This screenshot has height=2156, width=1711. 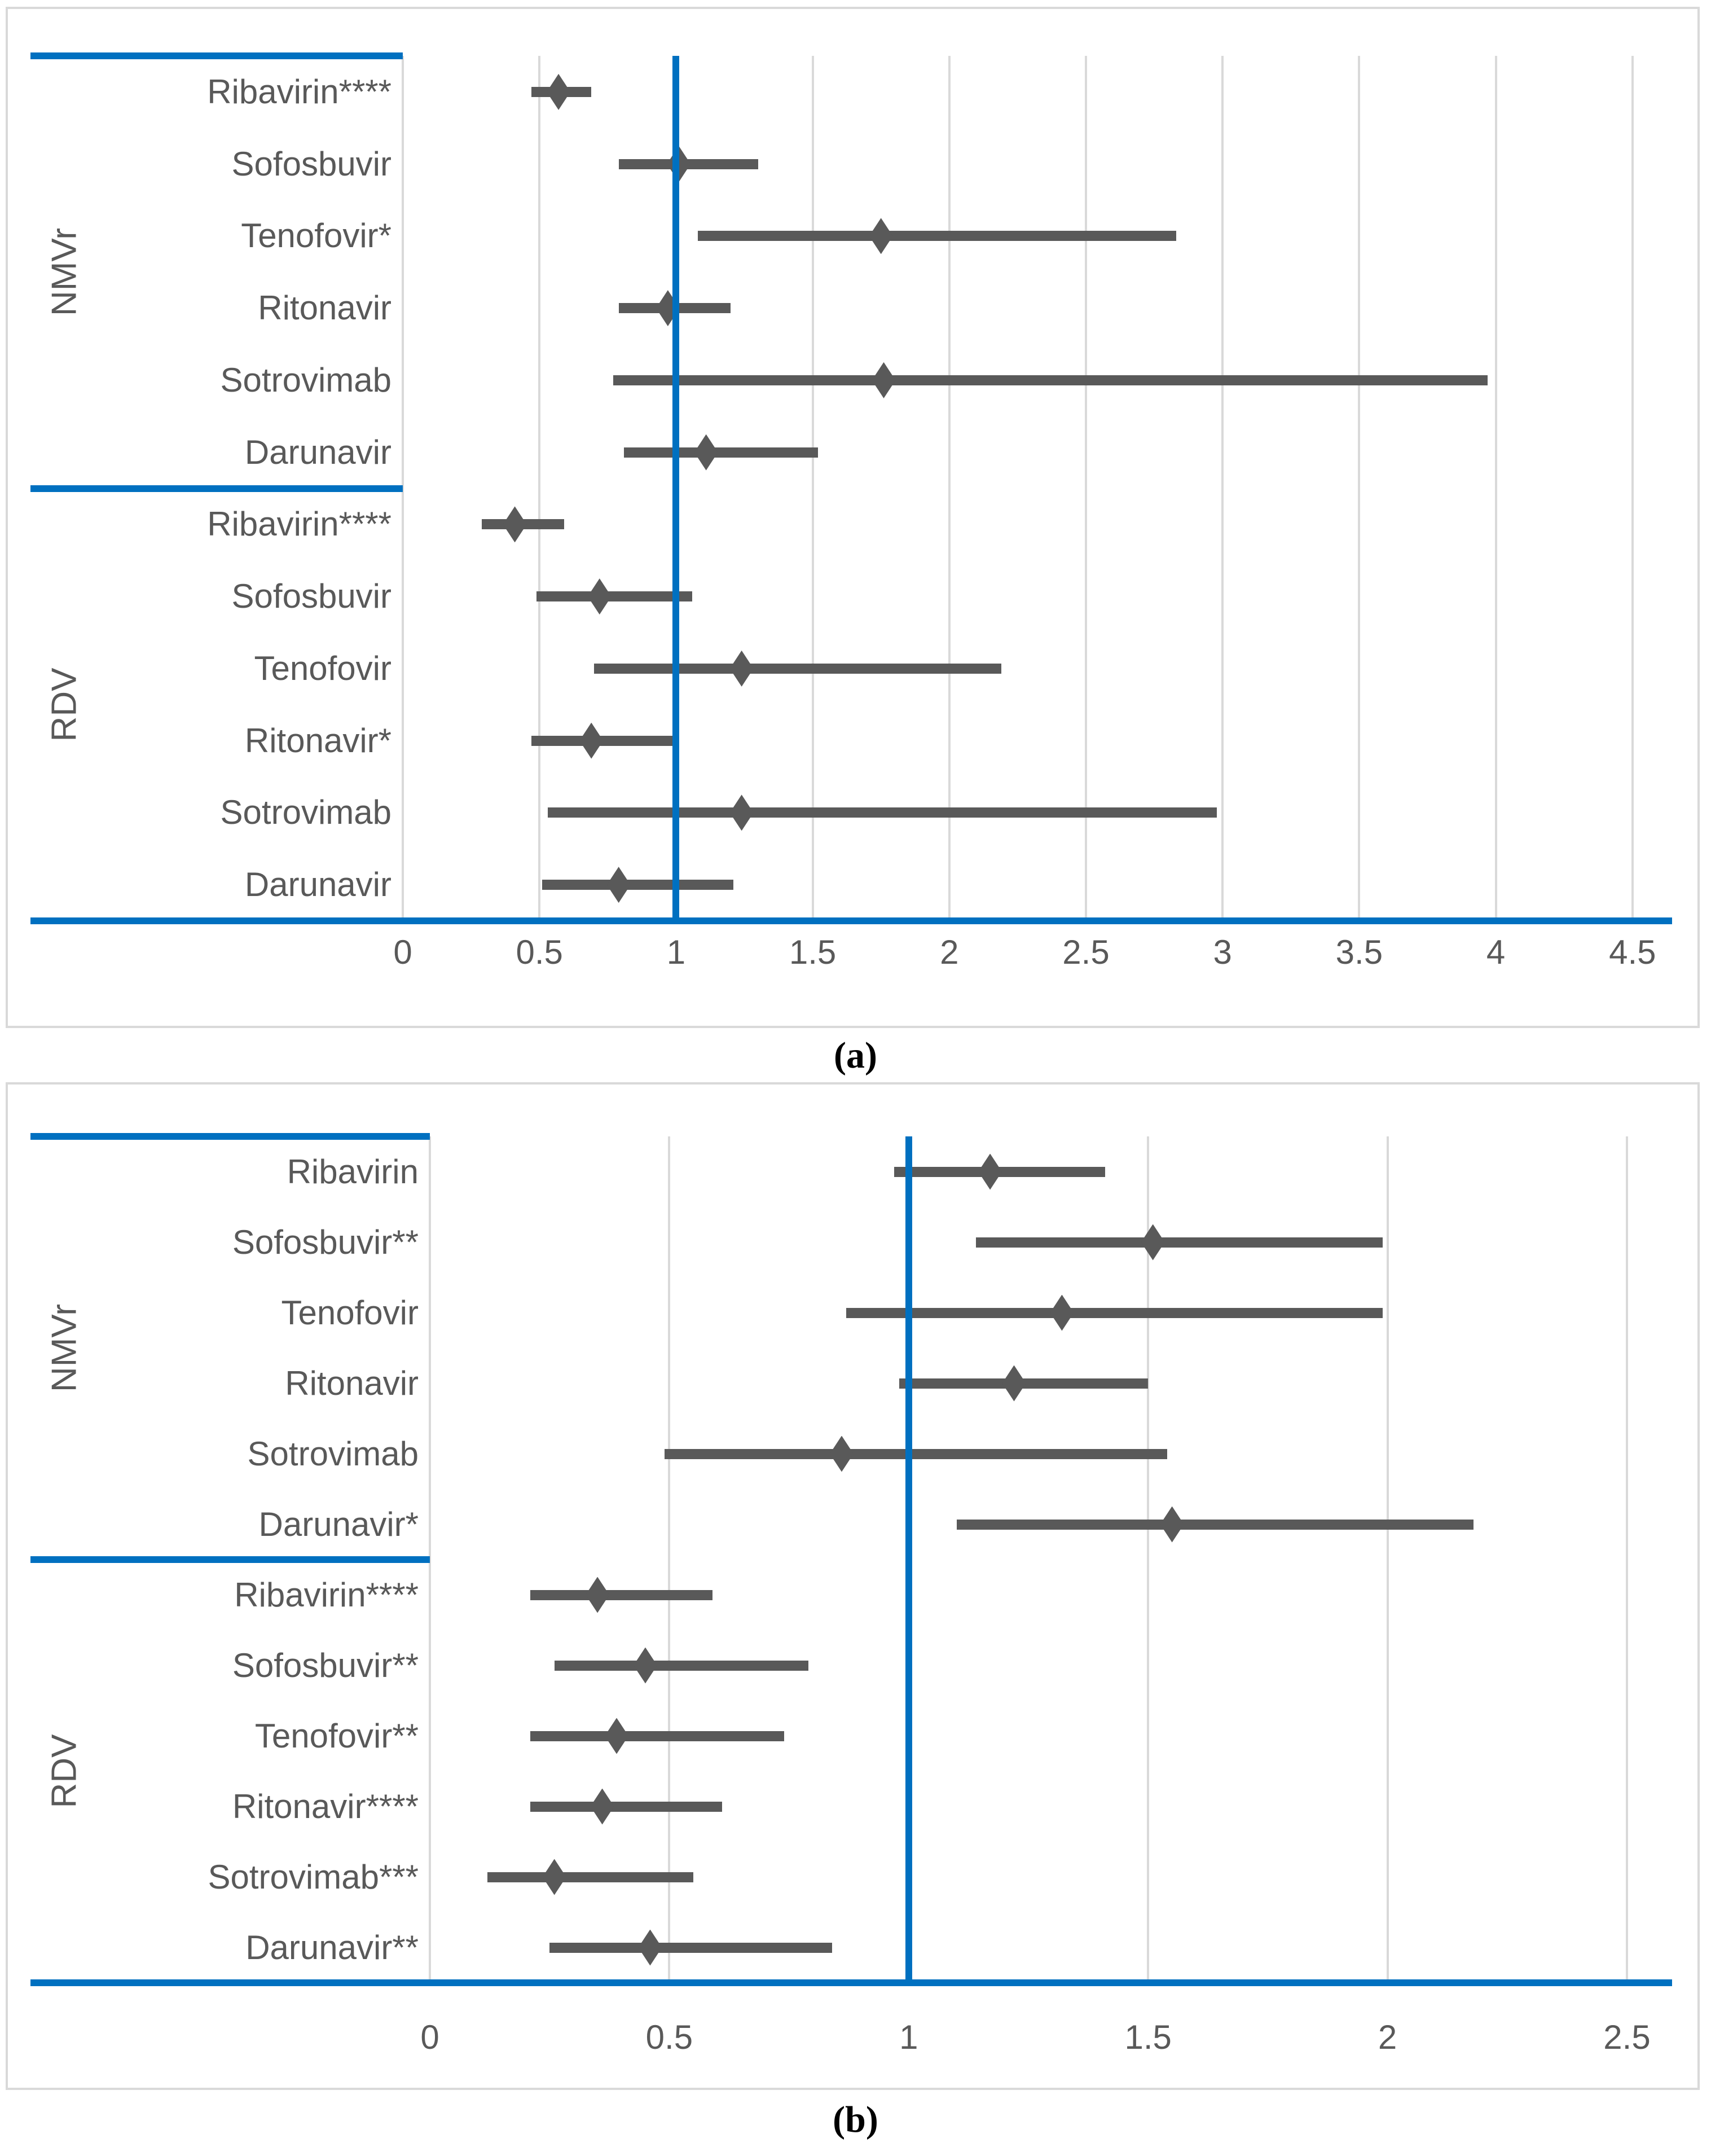 I want to click on category-label: Ritonavir****, so click(x=325, y=1806).